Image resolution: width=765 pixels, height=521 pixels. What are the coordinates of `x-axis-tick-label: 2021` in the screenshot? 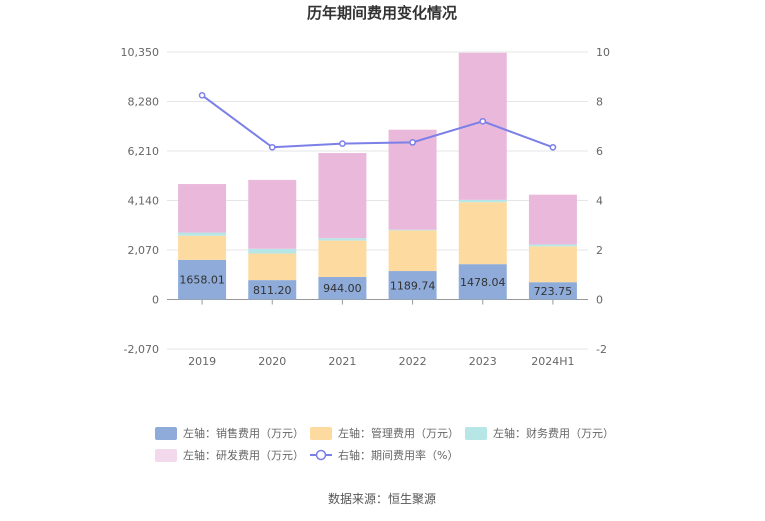 It's located at (342, 361).